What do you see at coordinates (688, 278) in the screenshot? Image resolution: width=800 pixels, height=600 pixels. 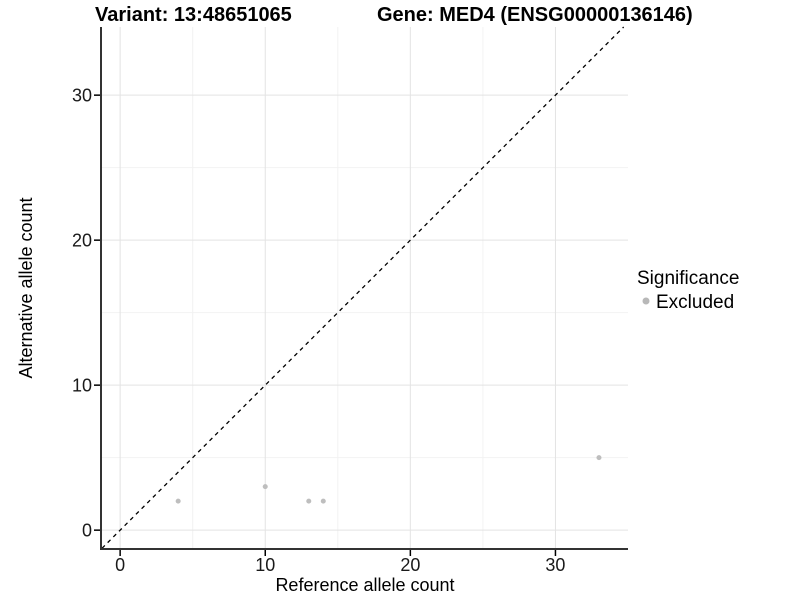 I see `legend-title: Significance` at bounding box center [688, 278].